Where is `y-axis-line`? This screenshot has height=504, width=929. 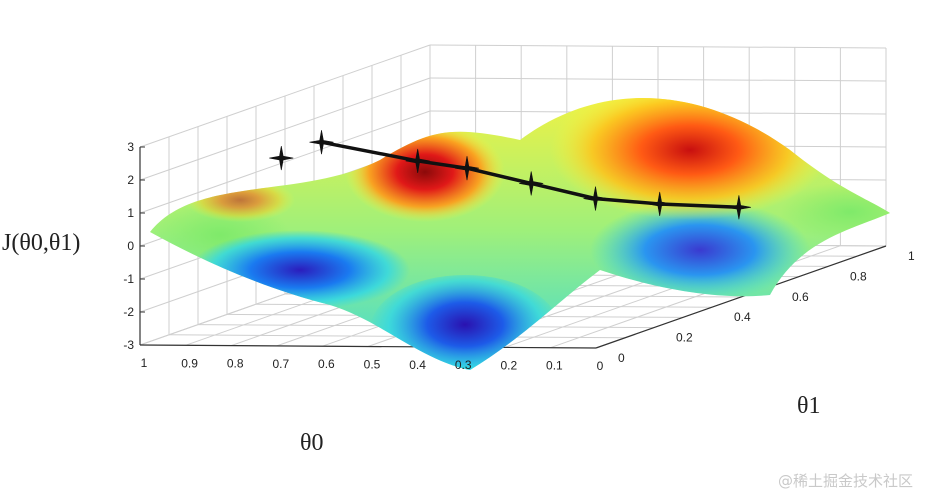
y-axis-line is located at coordinates (741, 297).